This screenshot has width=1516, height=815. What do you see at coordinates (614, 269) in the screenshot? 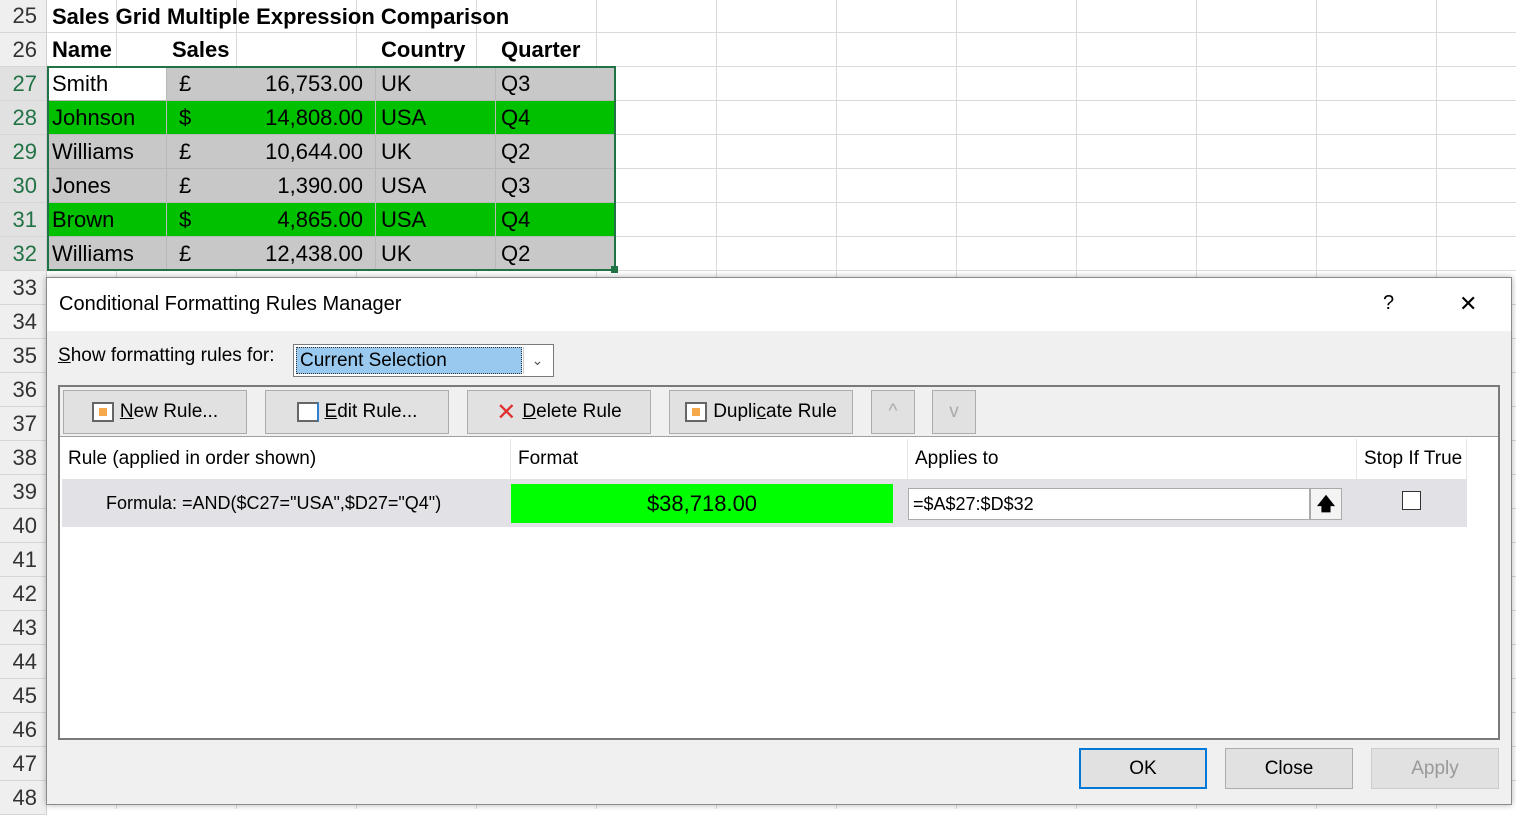
I see `fill-handle` at bounding box center [614, 269].